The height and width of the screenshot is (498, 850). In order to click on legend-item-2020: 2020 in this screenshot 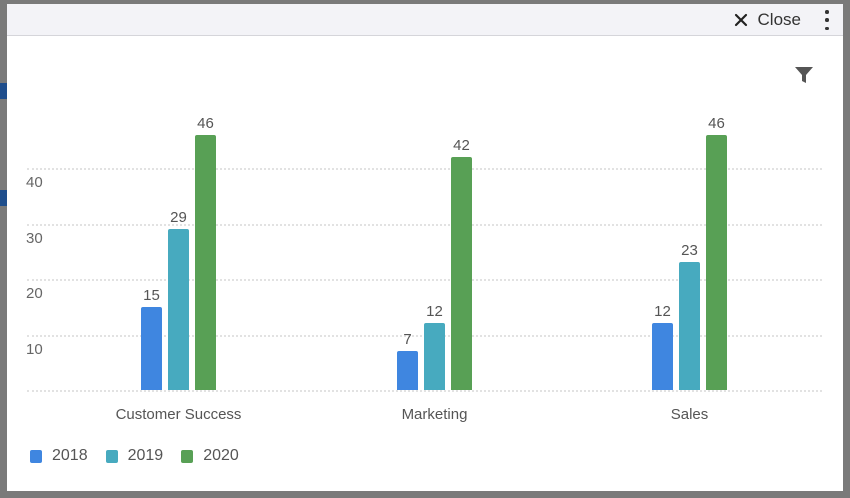, I will do `click(210, 456)`.